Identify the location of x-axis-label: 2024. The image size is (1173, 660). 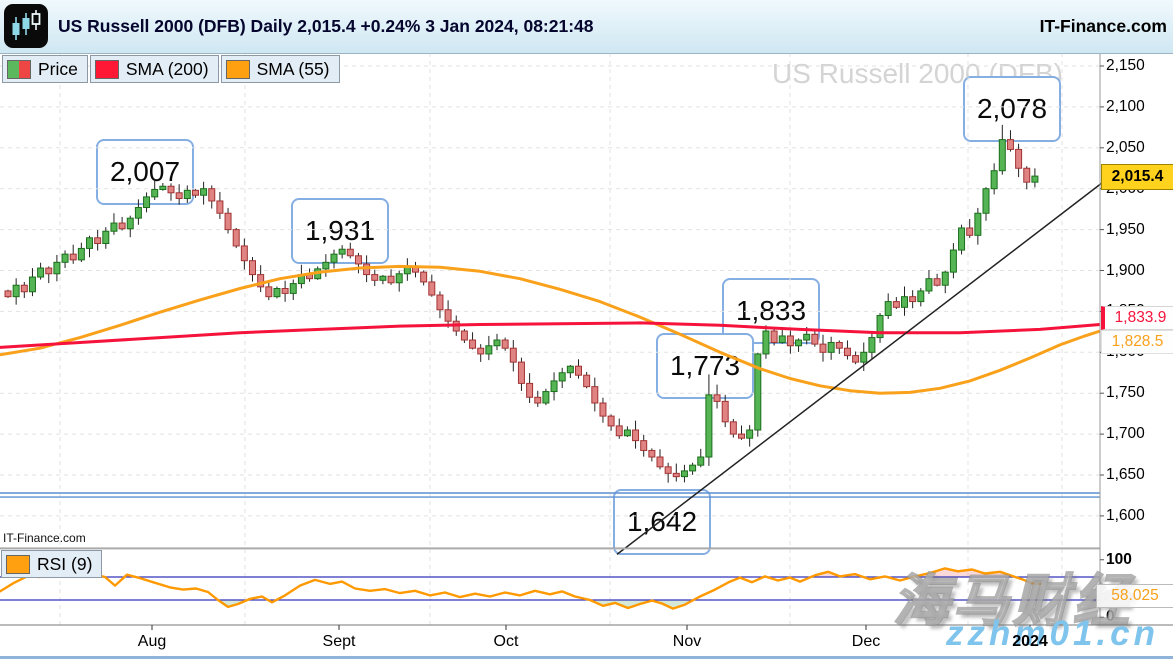
(1030, 641).